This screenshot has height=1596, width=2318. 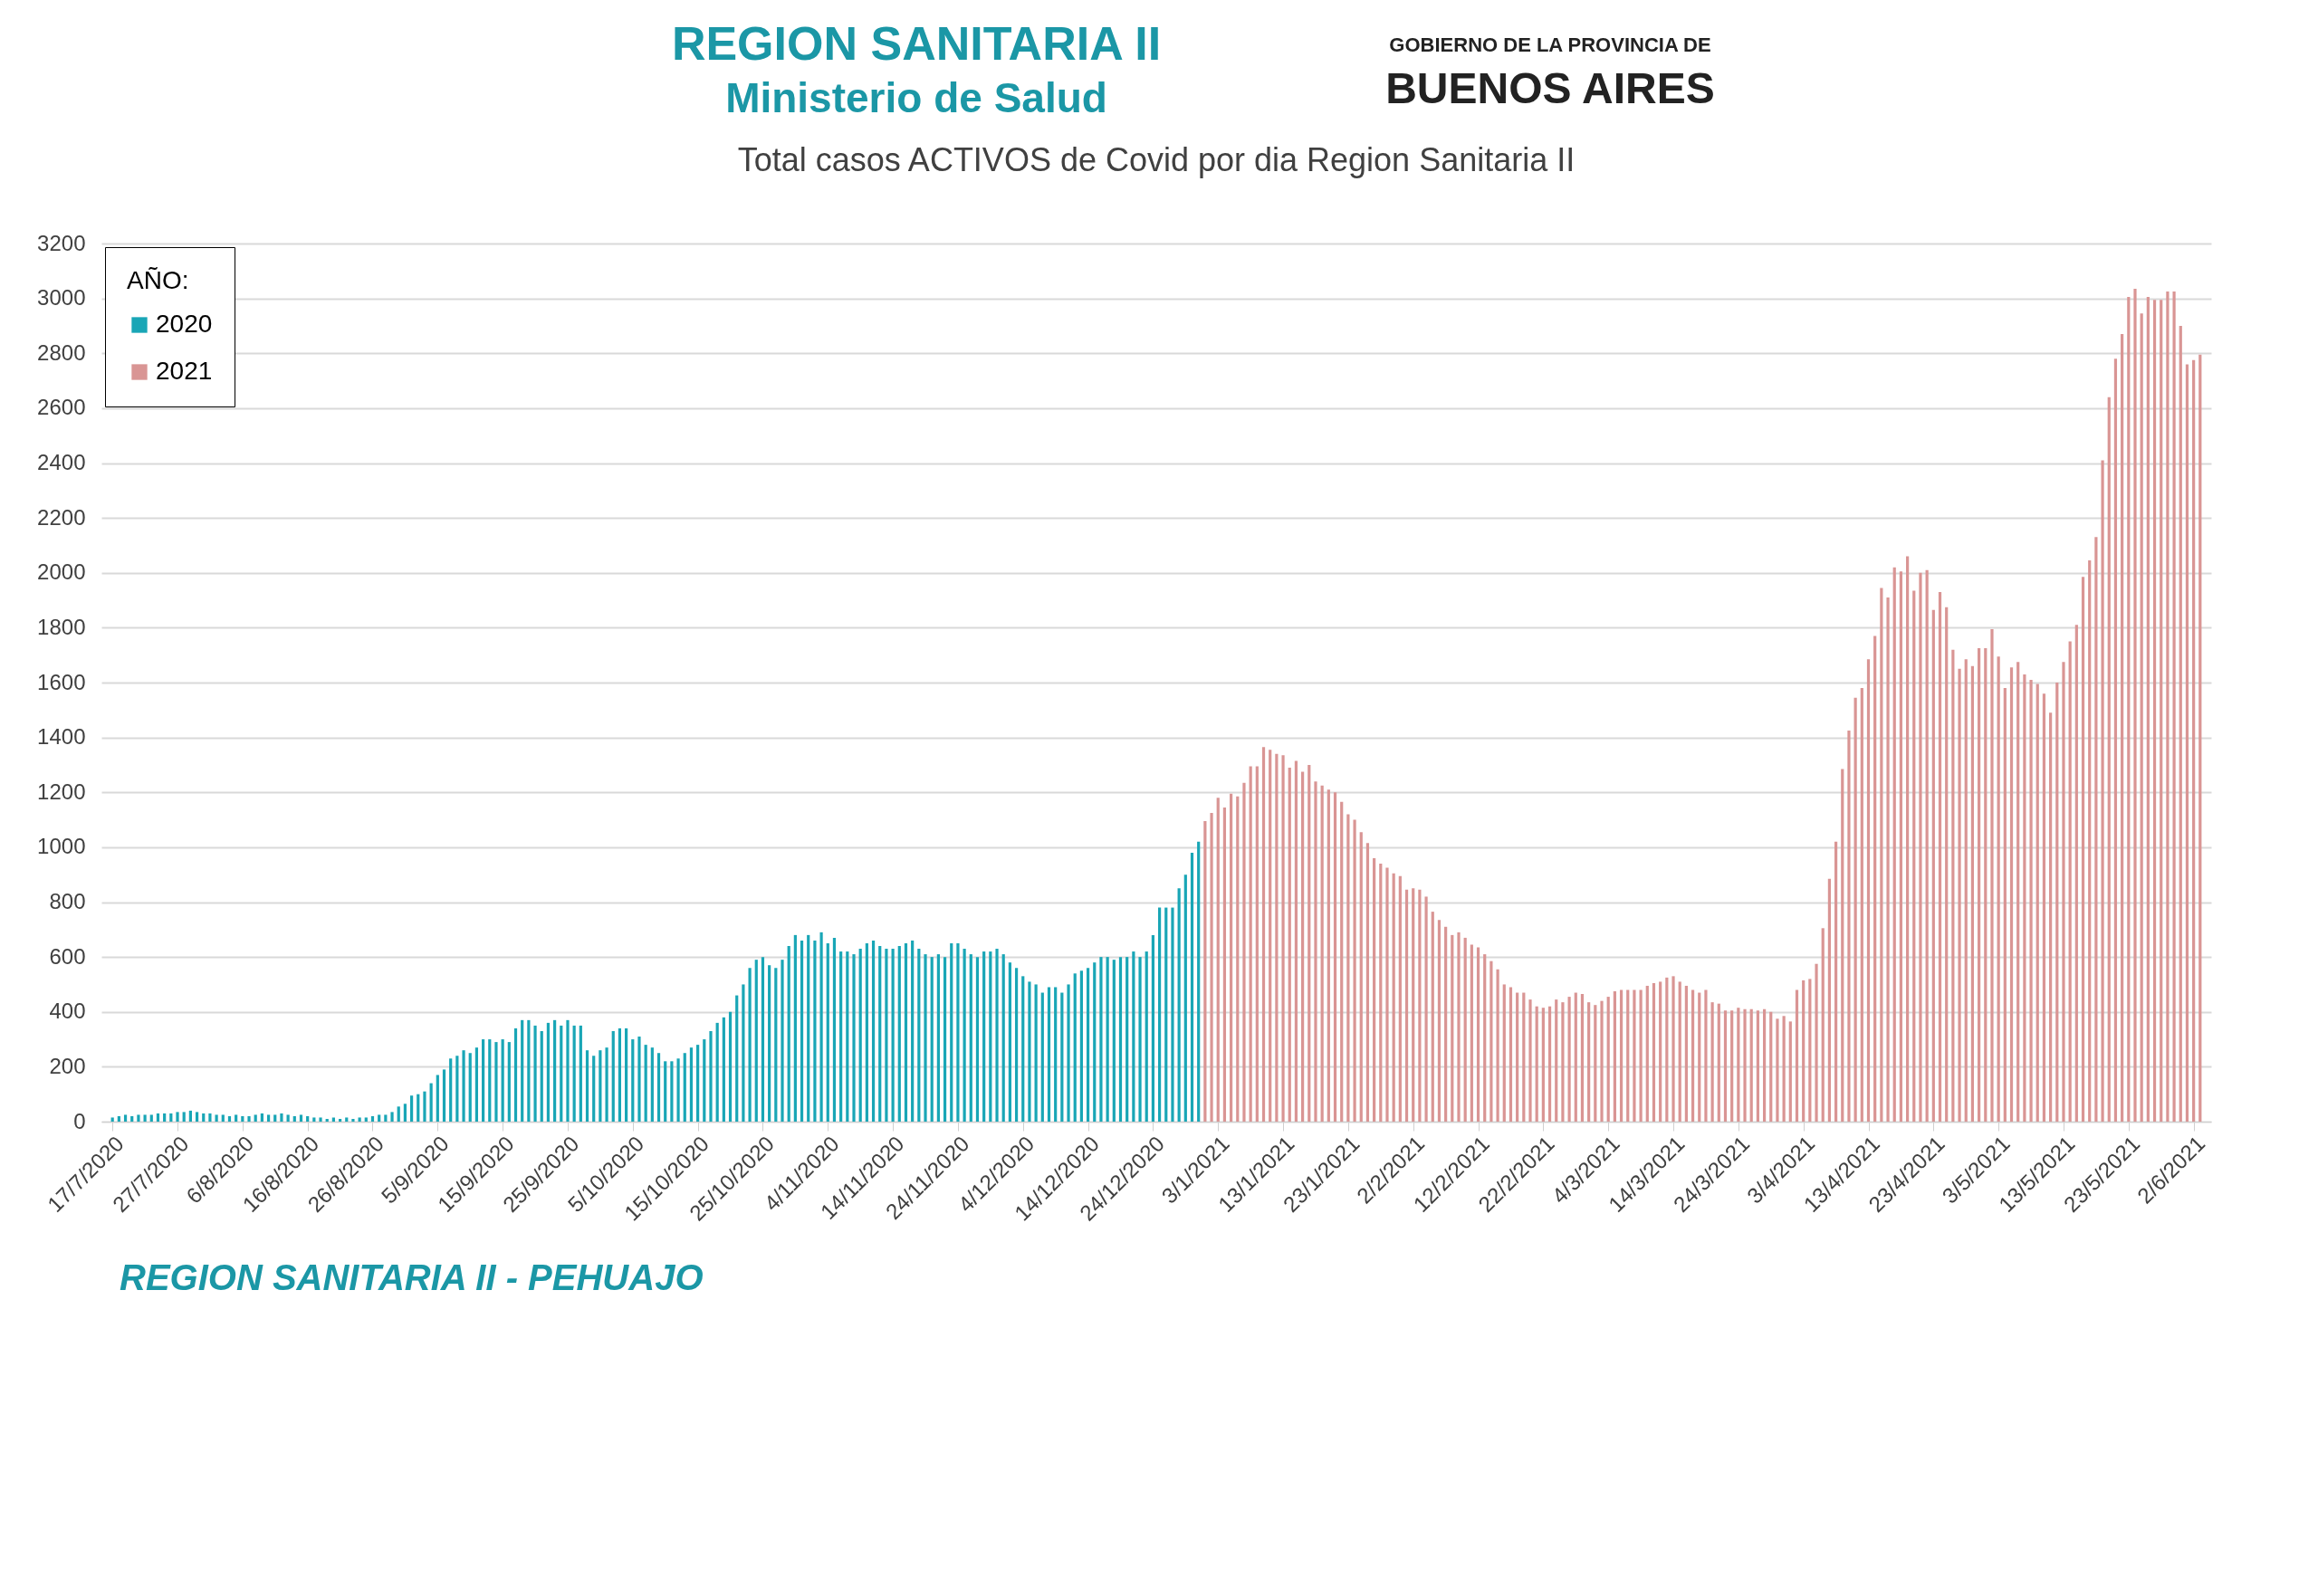 I want to click on y-tick-label: 2200, so click(x=62, y=517).